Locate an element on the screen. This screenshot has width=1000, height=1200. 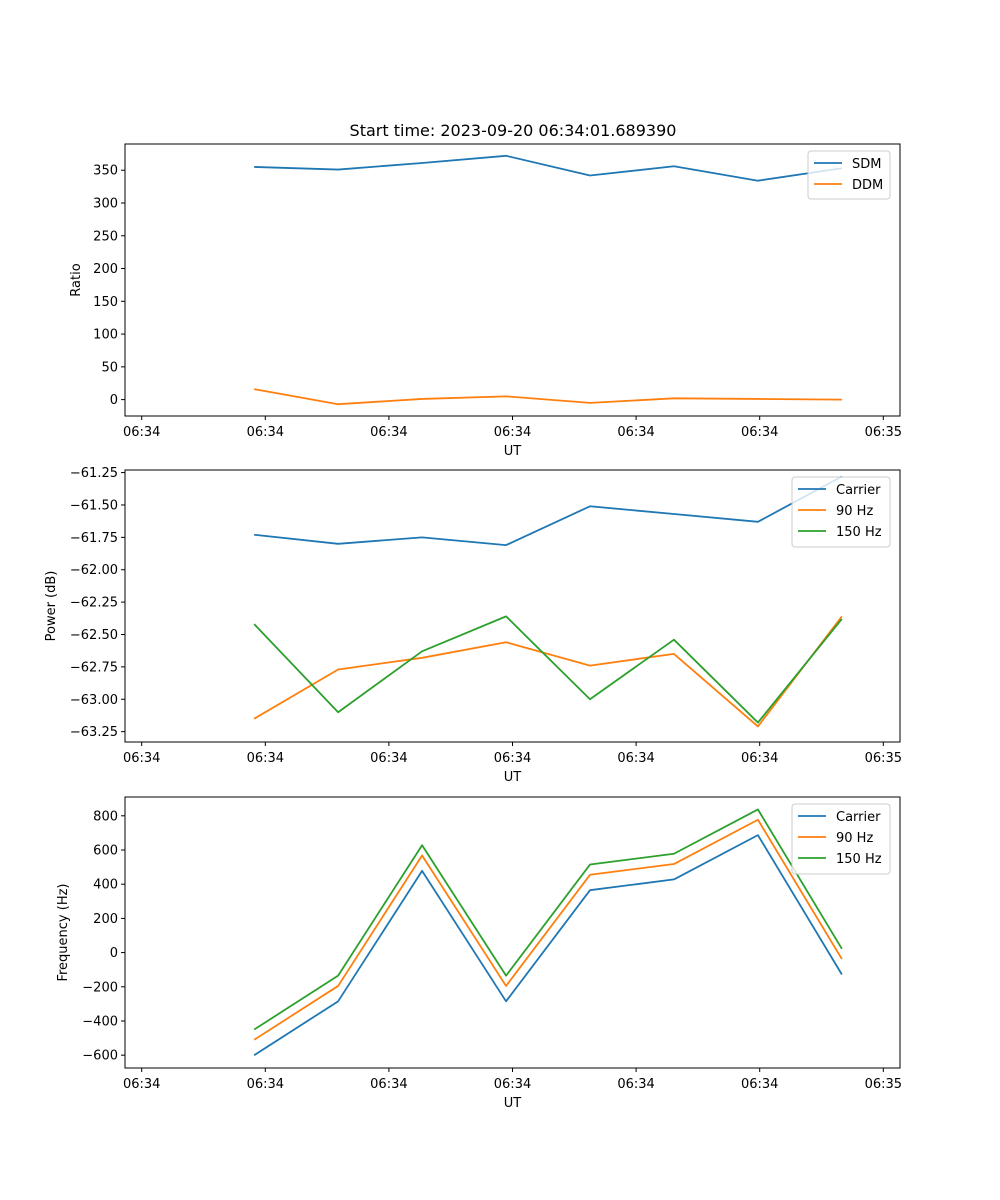
y-tick-label: 400 is located at coordinates (105, 885).